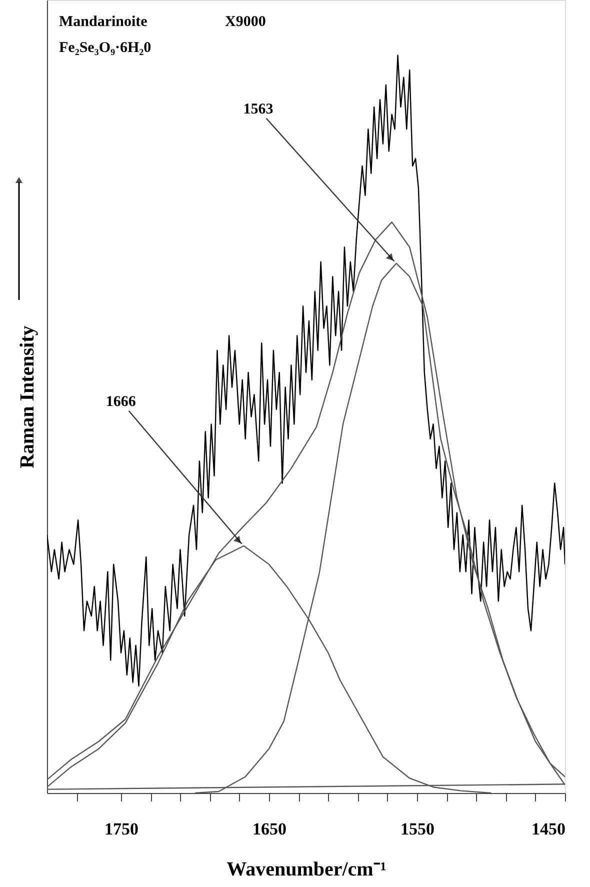 This screenshot has width=590, height=887. Describe the element at coordinates (258, 109) in the screenshot. I see `annotation: 1563` at that location.